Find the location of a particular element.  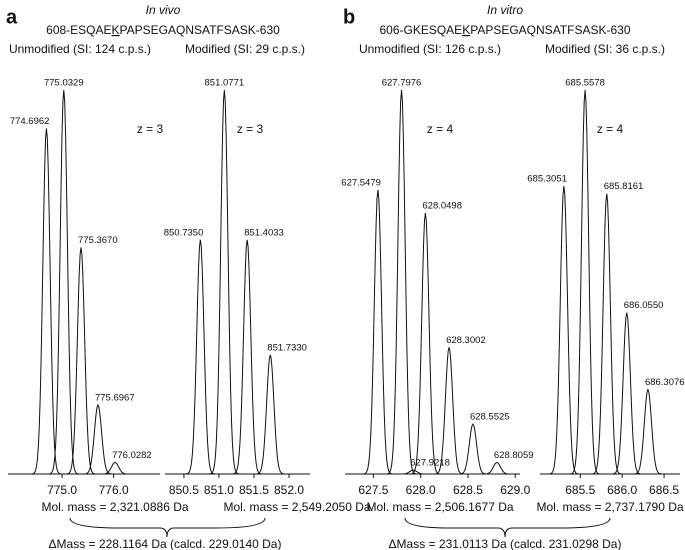

peak-label: 776.0282 is located at coordinates (132, 455).